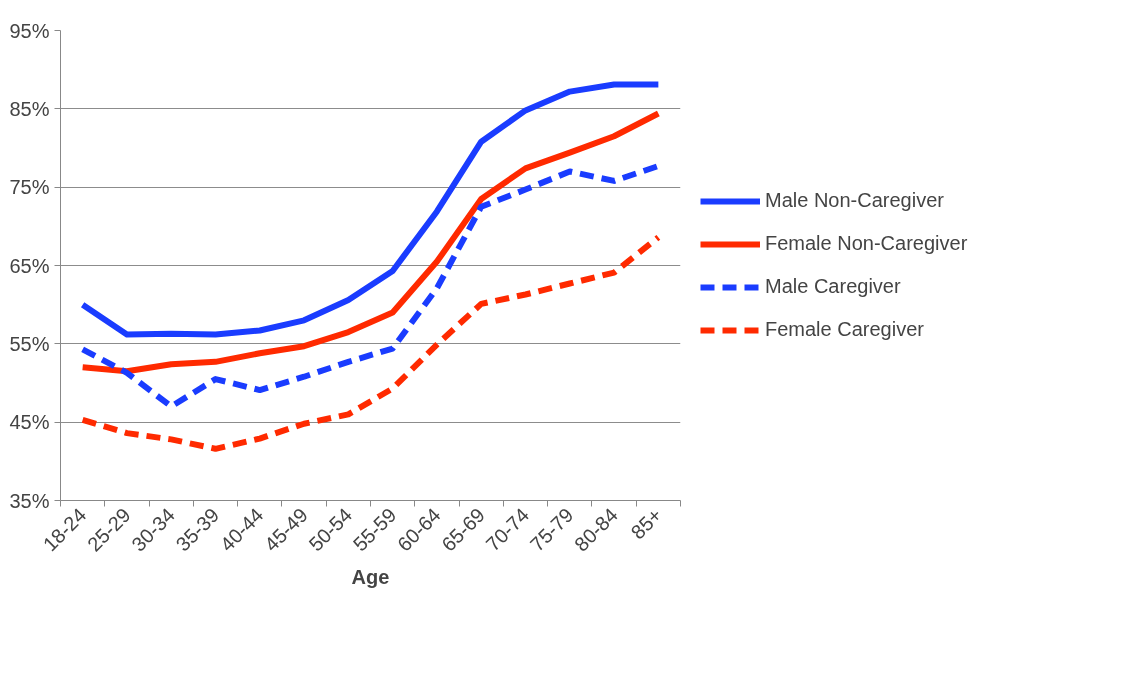 Image resolution: width=1147 pixels, height=693 pixels. I want to click on y-tick-label: 45%, so click(29, 422).